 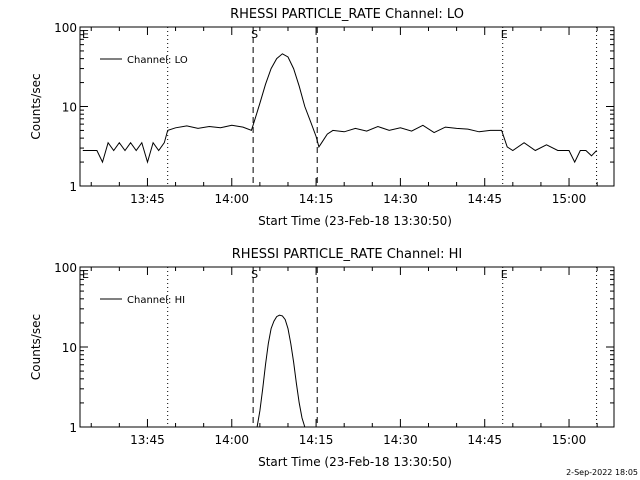 What do you see at coordinates (281, 371) in the screenshot?
I see `series-line` at bounding box center [281, 371].